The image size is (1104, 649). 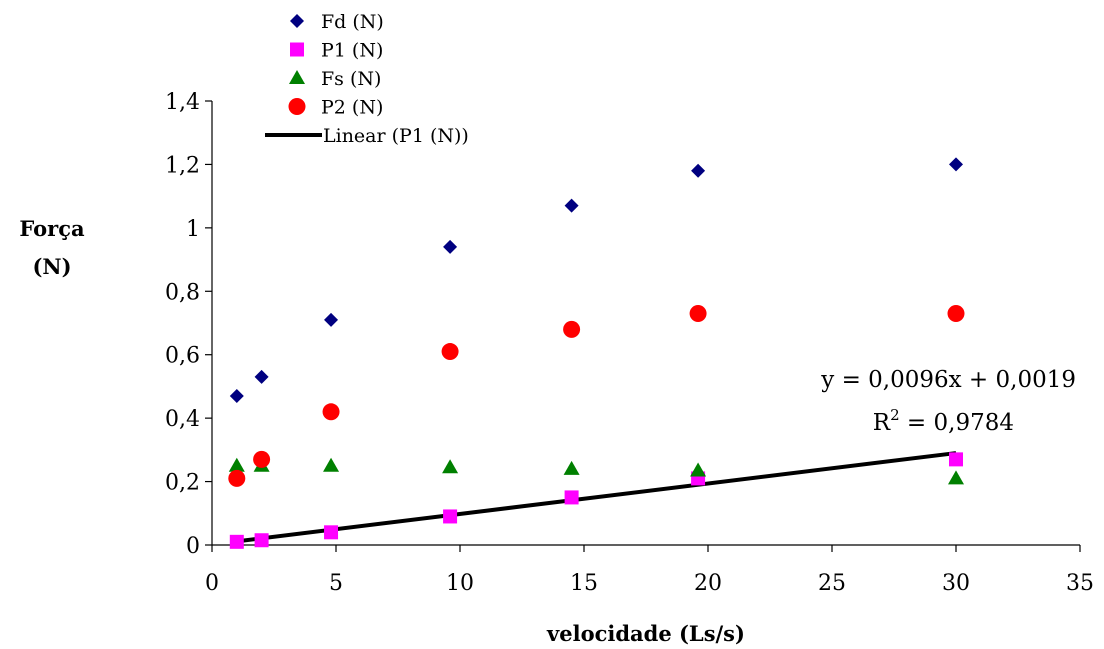 I want to click on y-tick-label: 0,8, so click(x=182, y=292).